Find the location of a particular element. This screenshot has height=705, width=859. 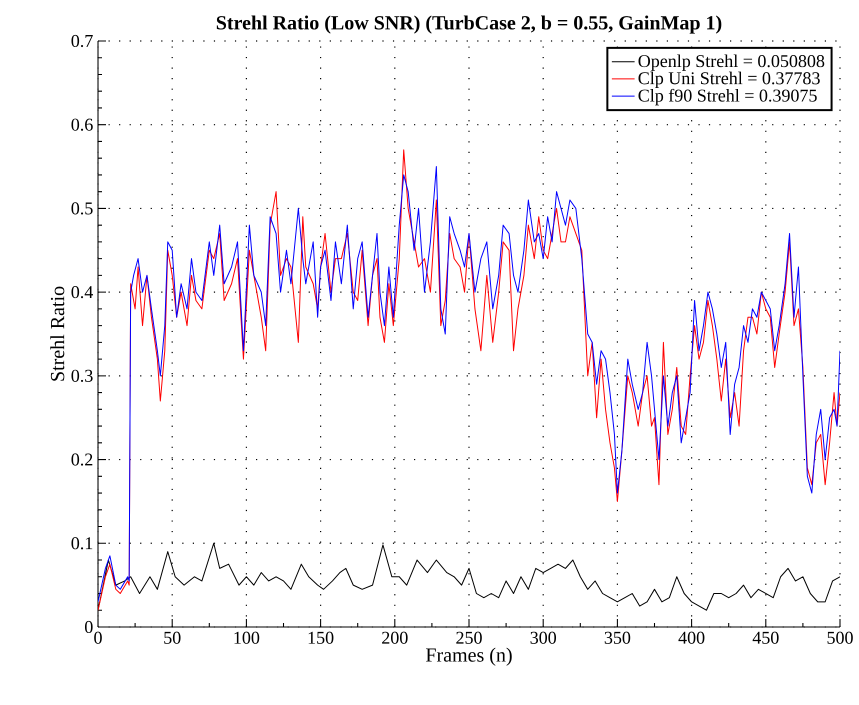

x-tick-label: 250 is located at coordinates (469, 638).